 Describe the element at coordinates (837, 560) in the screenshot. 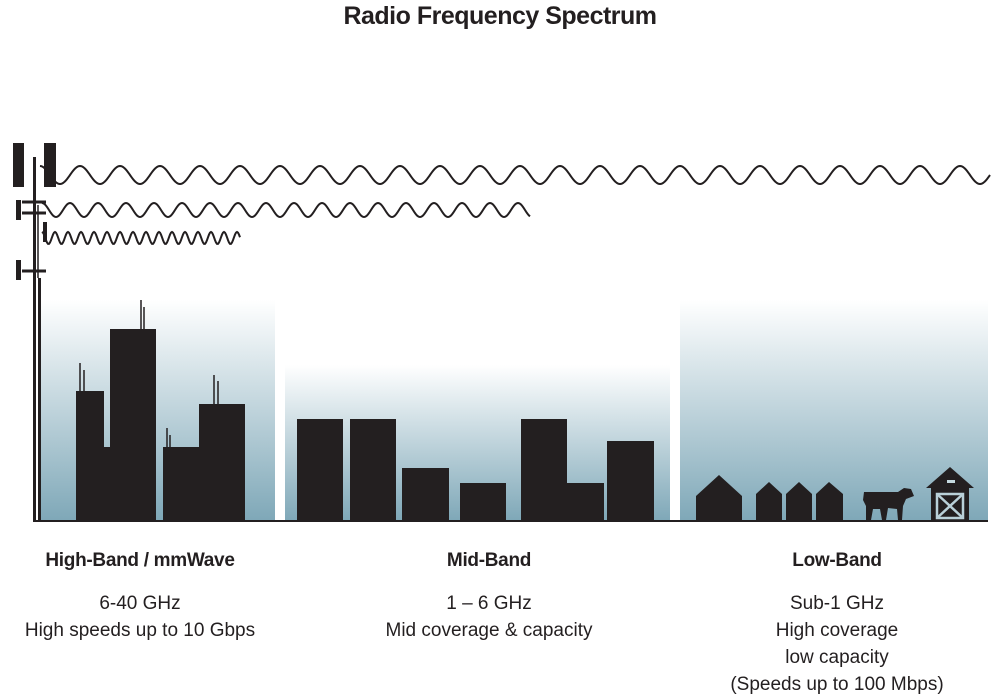

I see `band-name: Low-Band` at that location.